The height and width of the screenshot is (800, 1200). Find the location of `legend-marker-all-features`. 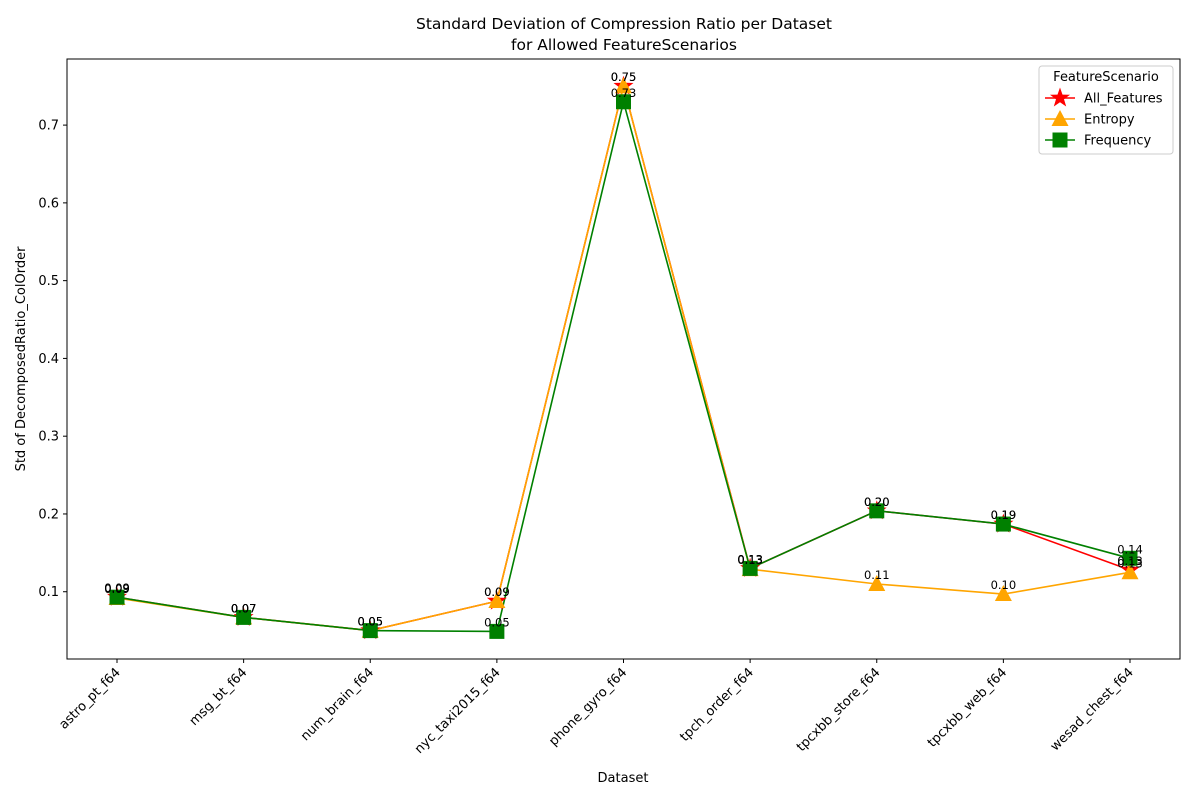

legend-marker-all-features is located at coordinates (1060, 97).